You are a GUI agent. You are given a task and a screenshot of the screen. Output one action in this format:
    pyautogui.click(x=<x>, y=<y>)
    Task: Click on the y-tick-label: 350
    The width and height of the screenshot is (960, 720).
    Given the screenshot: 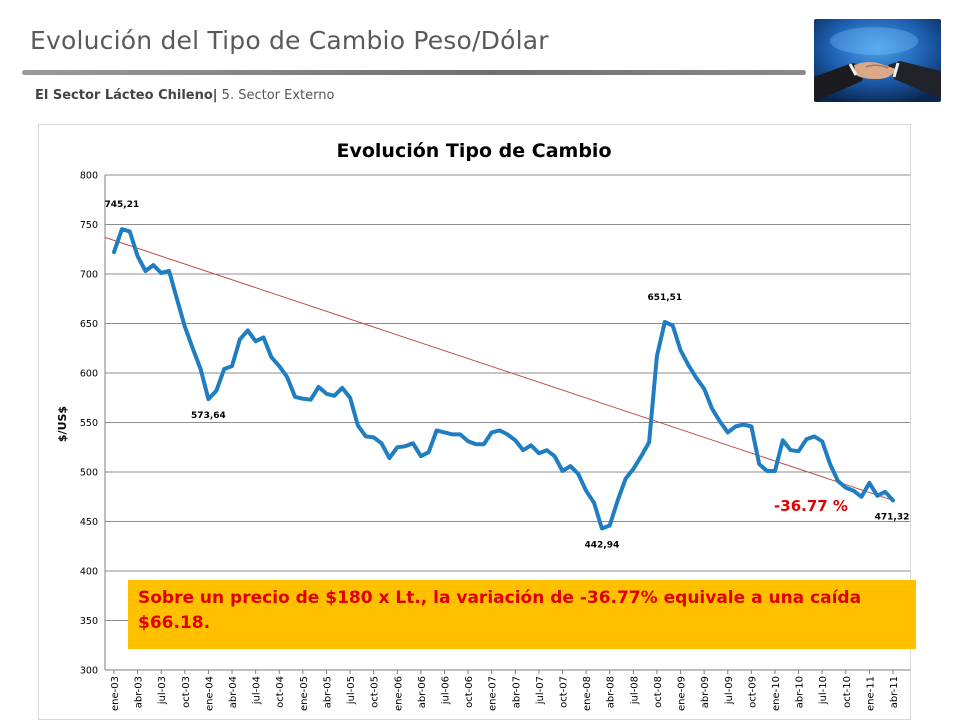 What is the action you would take?
    pyautogui.click(x=89, y=621)
    